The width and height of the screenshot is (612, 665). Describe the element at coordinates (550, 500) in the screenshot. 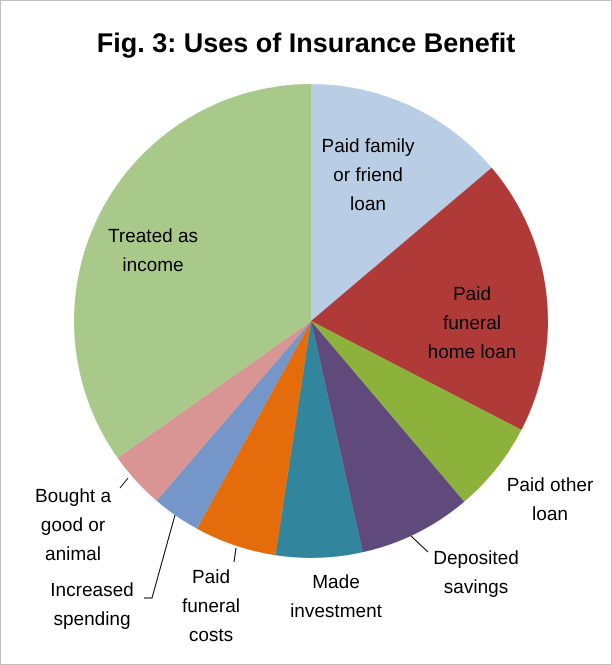

I see `slice-label: Paid other loan` at that location.